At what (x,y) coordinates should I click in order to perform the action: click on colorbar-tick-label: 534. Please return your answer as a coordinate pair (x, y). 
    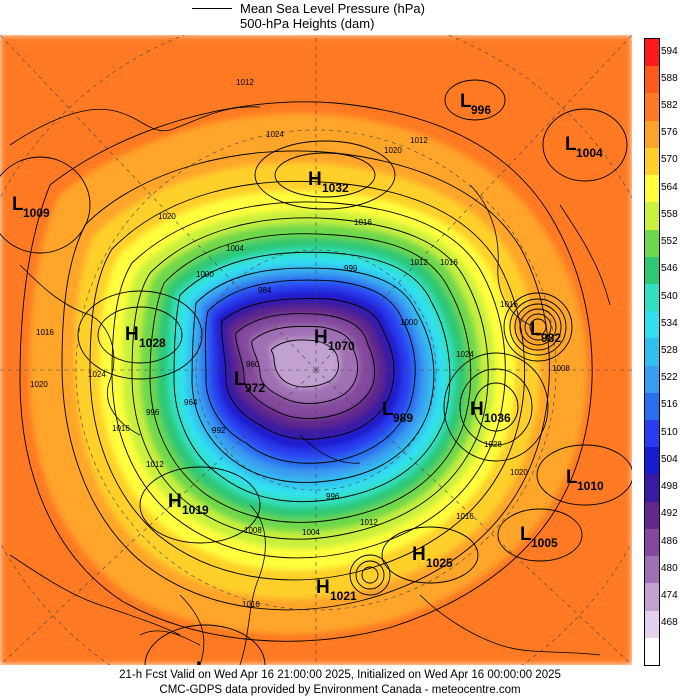
    Looking at the image, I should click on (669, 323).